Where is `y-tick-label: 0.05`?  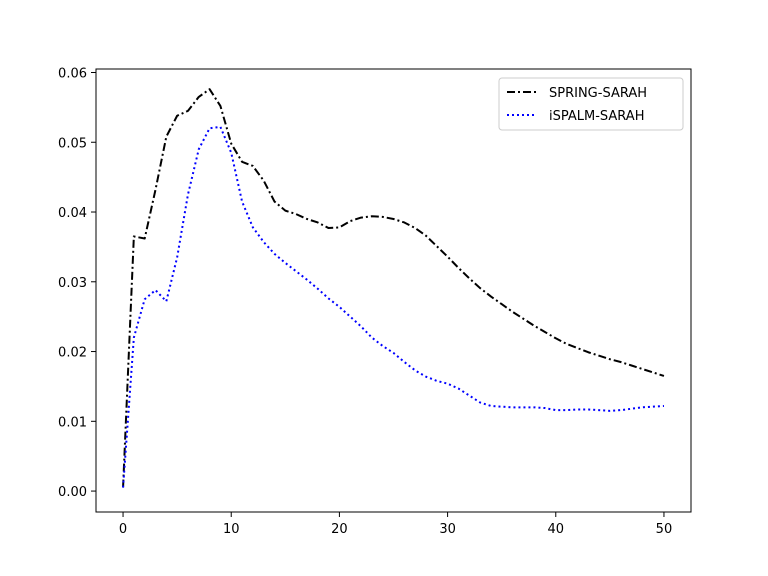 y-tick-label: 0.05 is located at coordinates (72, 143).